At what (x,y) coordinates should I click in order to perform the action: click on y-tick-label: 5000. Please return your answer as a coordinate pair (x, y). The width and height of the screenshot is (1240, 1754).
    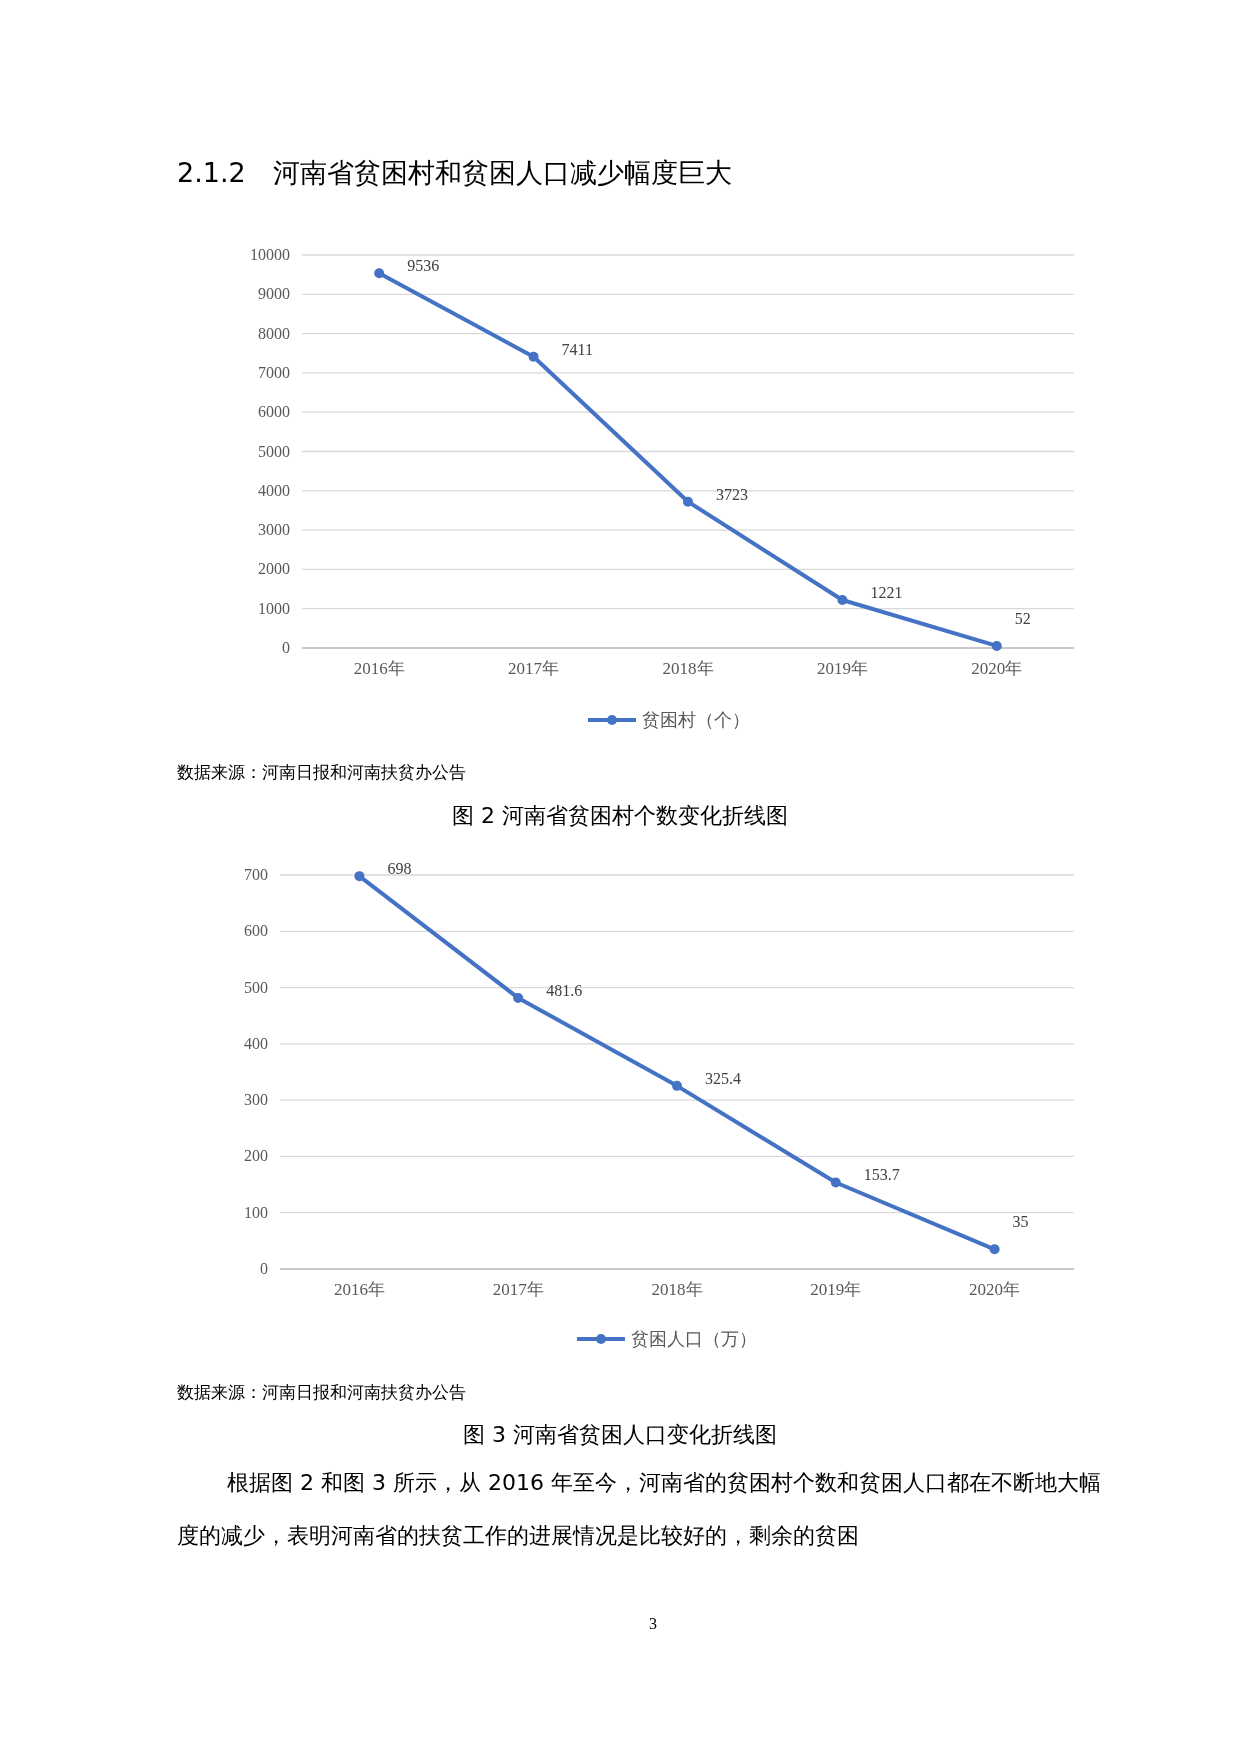
    Looking at the image, I should click on (274, 451).